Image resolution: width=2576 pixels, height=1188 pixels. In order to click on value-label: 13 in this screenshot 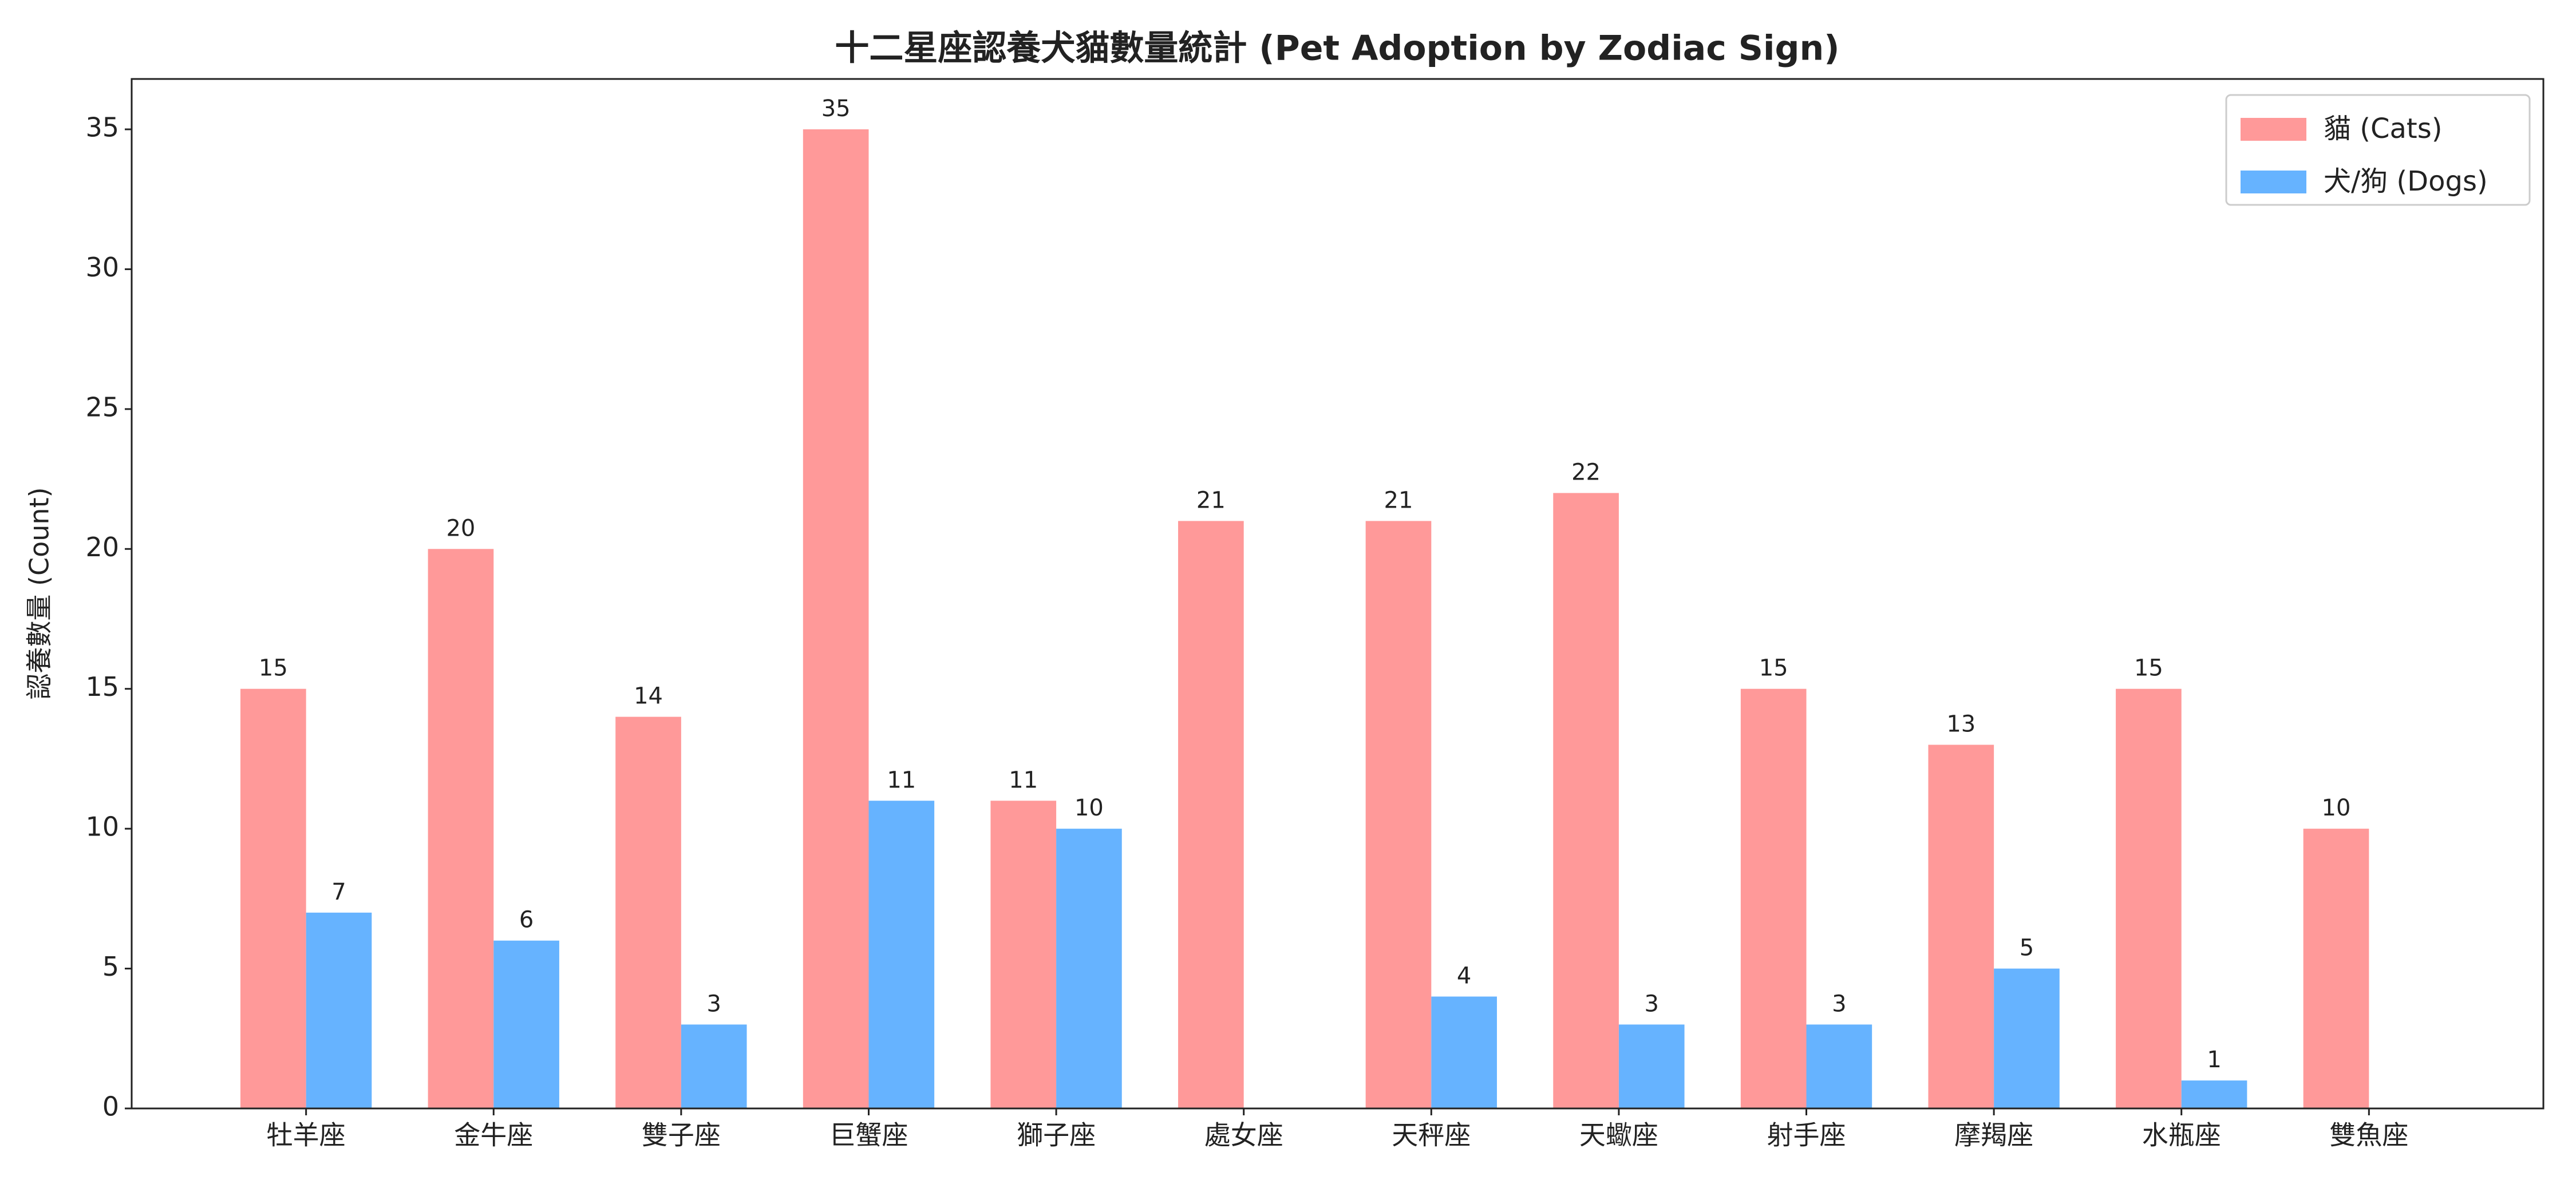, I will do `click(1961, 724)`.